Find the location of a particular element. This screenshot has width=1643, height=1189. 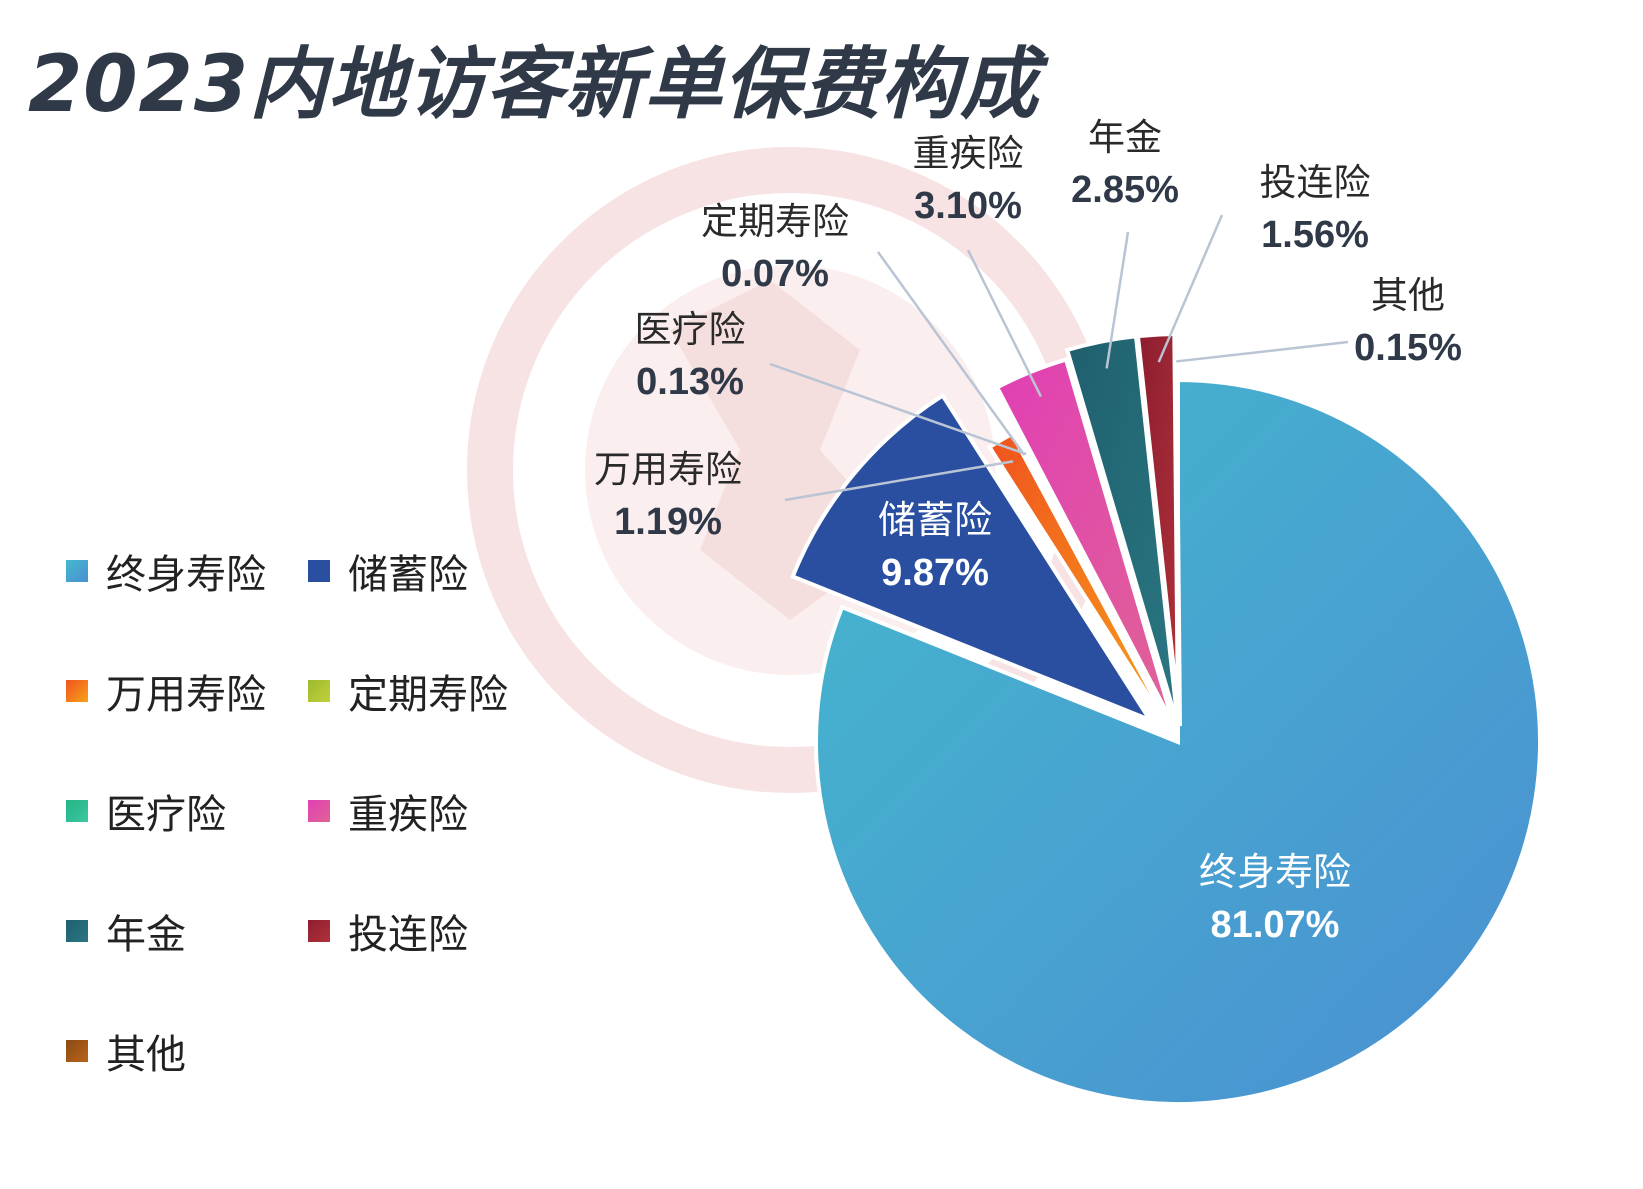

legend-label: 储蓄险 is located at coordinates (408, 575).